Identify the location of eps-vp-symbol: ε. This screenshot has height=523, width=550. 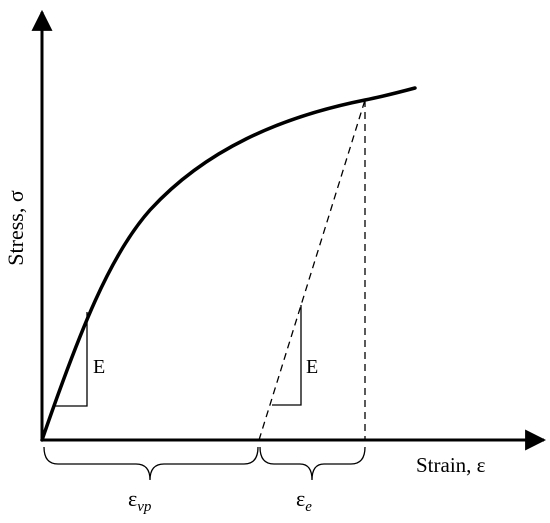
(132, 498).